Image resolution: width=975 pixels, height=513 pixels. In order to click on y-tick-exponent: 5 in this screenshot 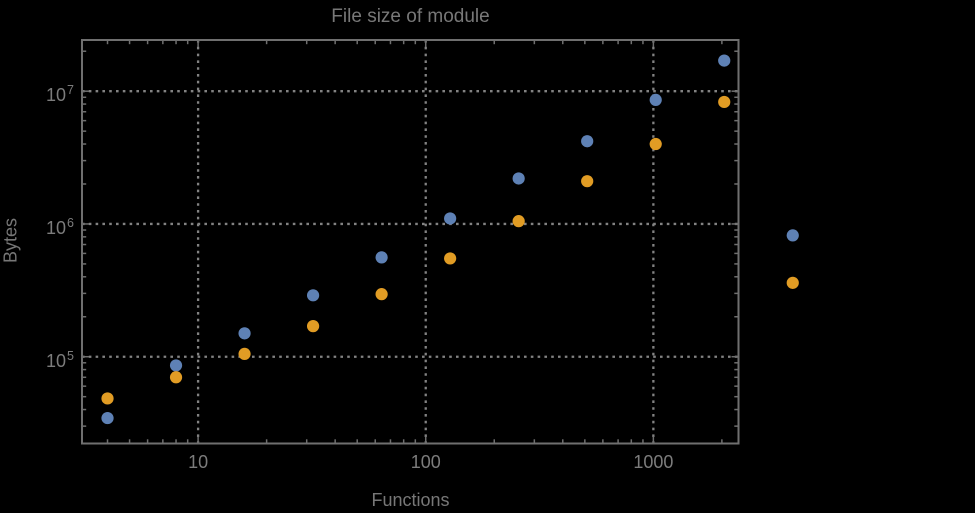, I will do `click(70, 355)`.